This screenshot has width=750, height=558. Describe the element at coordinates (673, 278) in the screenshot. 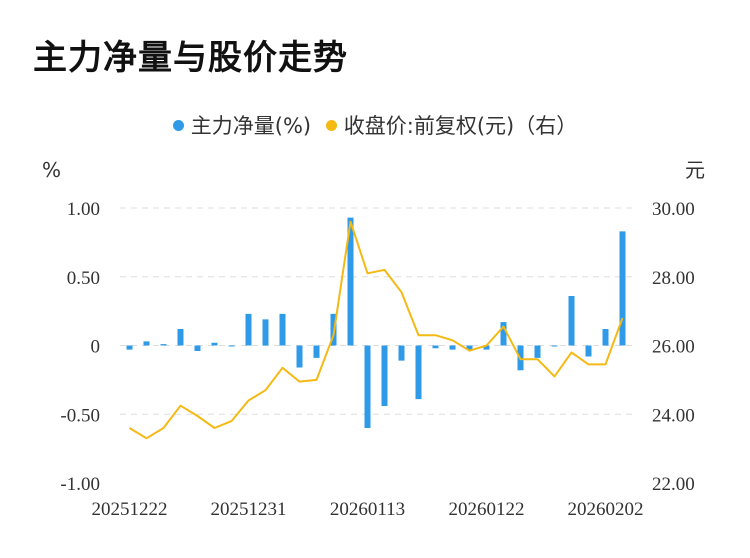

I see `right-tick-label: 28.00` at that location.